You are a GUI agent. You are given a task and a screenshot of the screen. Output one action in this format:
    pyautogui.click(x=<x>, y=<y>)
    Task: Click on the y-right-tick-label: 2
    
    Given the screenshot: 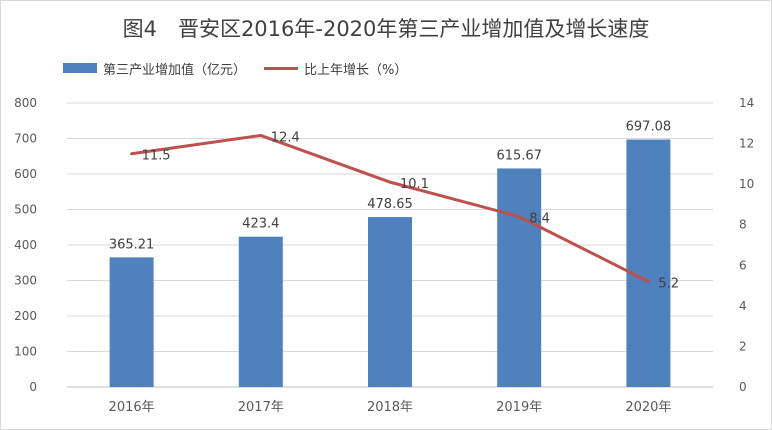 What is the action you would take?
    pyautogui.click(x=743, y=346)
    